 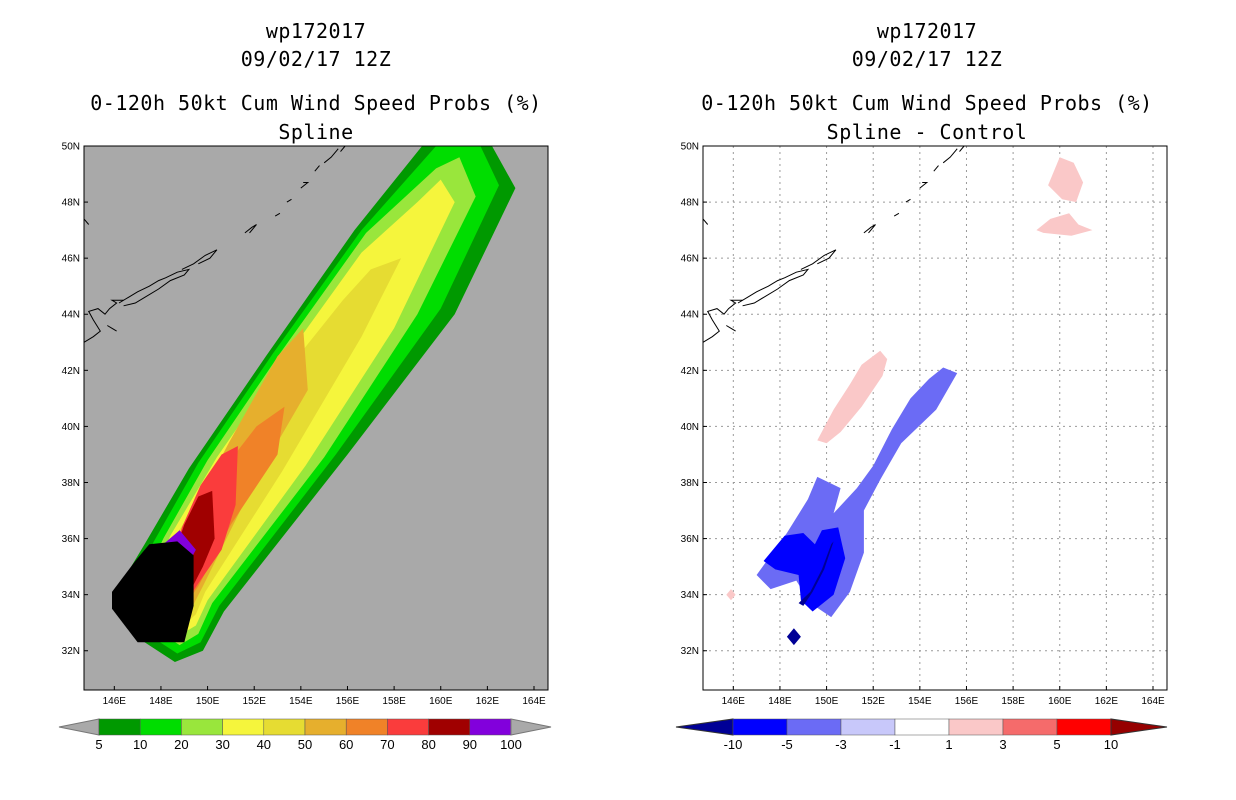 What do you see at coordinates (71, 147) in the screenshot?
I see `y-tick-label: 50N` at bounding box center [71, 147].